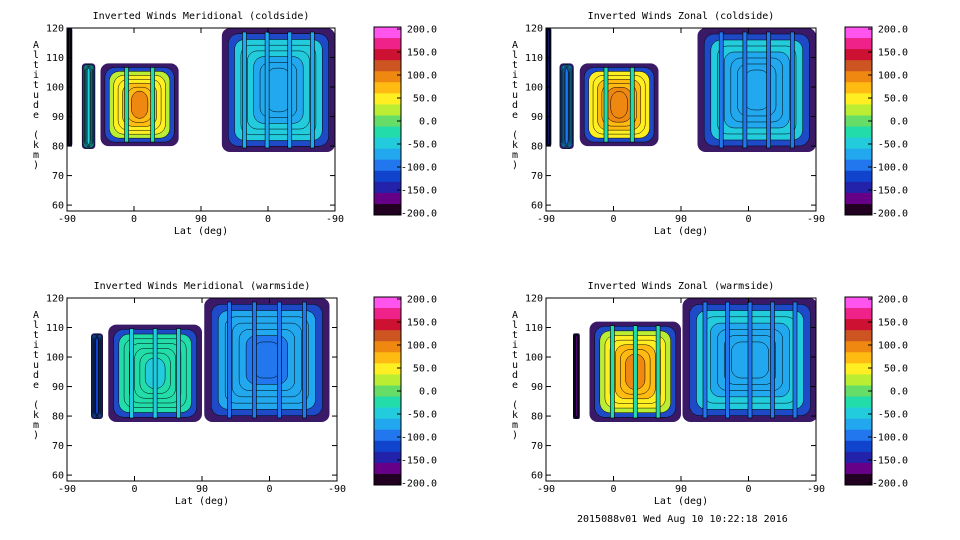 Image resolution: width=960 pixels, height=540 pixels. I want to click on y-tick-label: 60, so click(58, 476).